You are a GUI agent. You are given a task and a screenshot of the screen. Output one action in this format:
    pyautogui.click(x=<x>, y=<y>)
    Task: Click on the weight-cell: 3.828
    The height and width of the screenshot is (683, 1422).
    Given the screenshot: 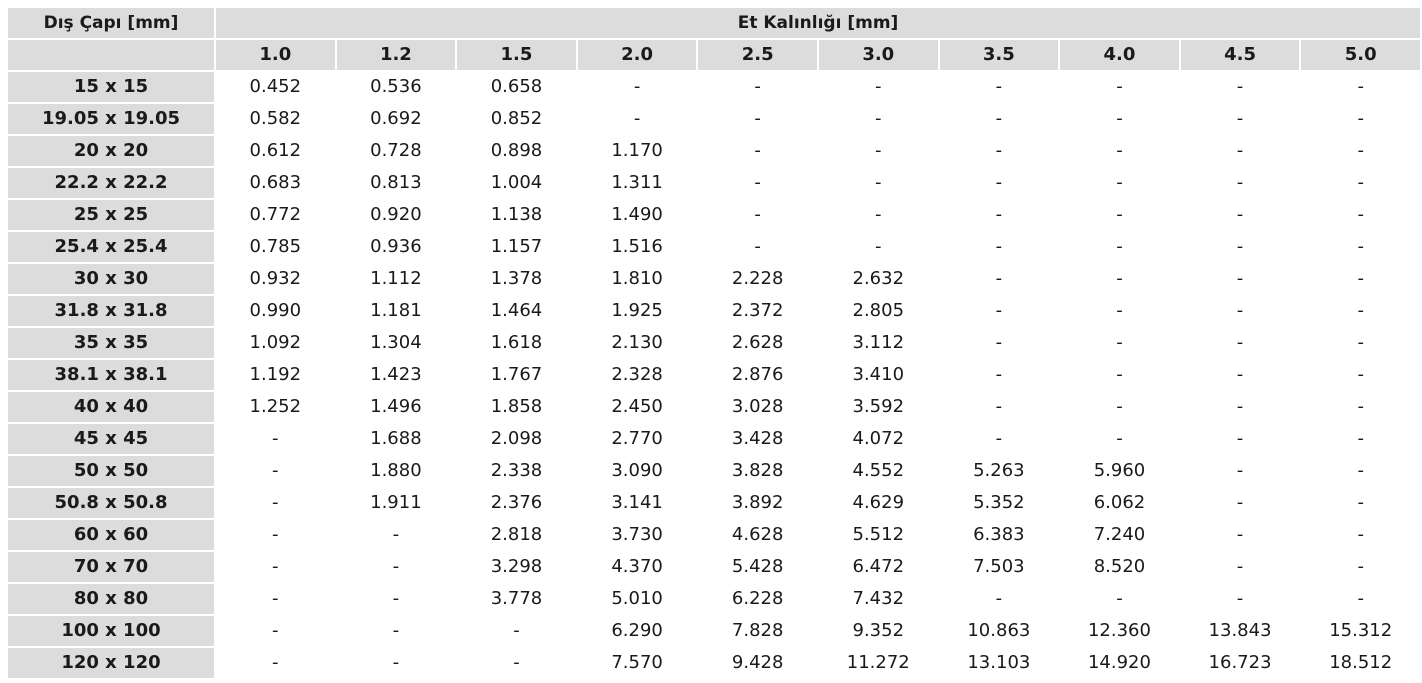 What is the action you would take?
    pyautogui.click(x=757, y=471)
    